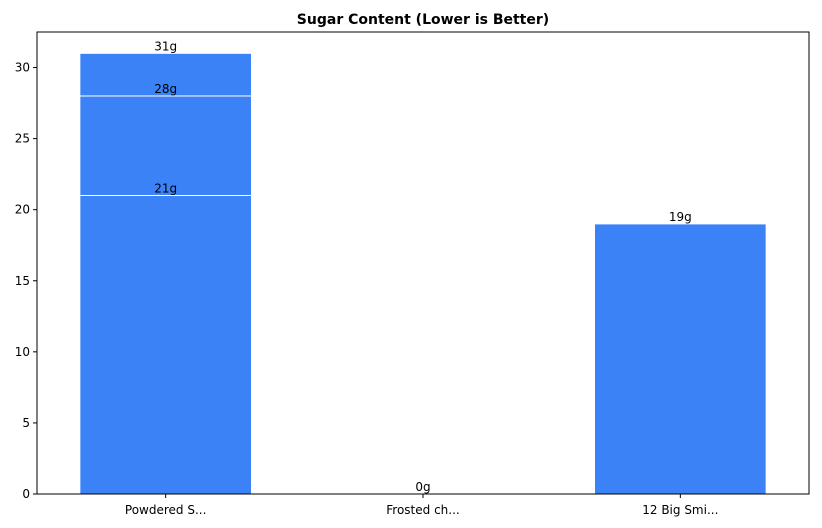 Image resolution: width=822 pixels, height=528 pixels. Describe the element at coordinates (22, 68) in the screenshot. I see `y-tick-label: 30` at that location.